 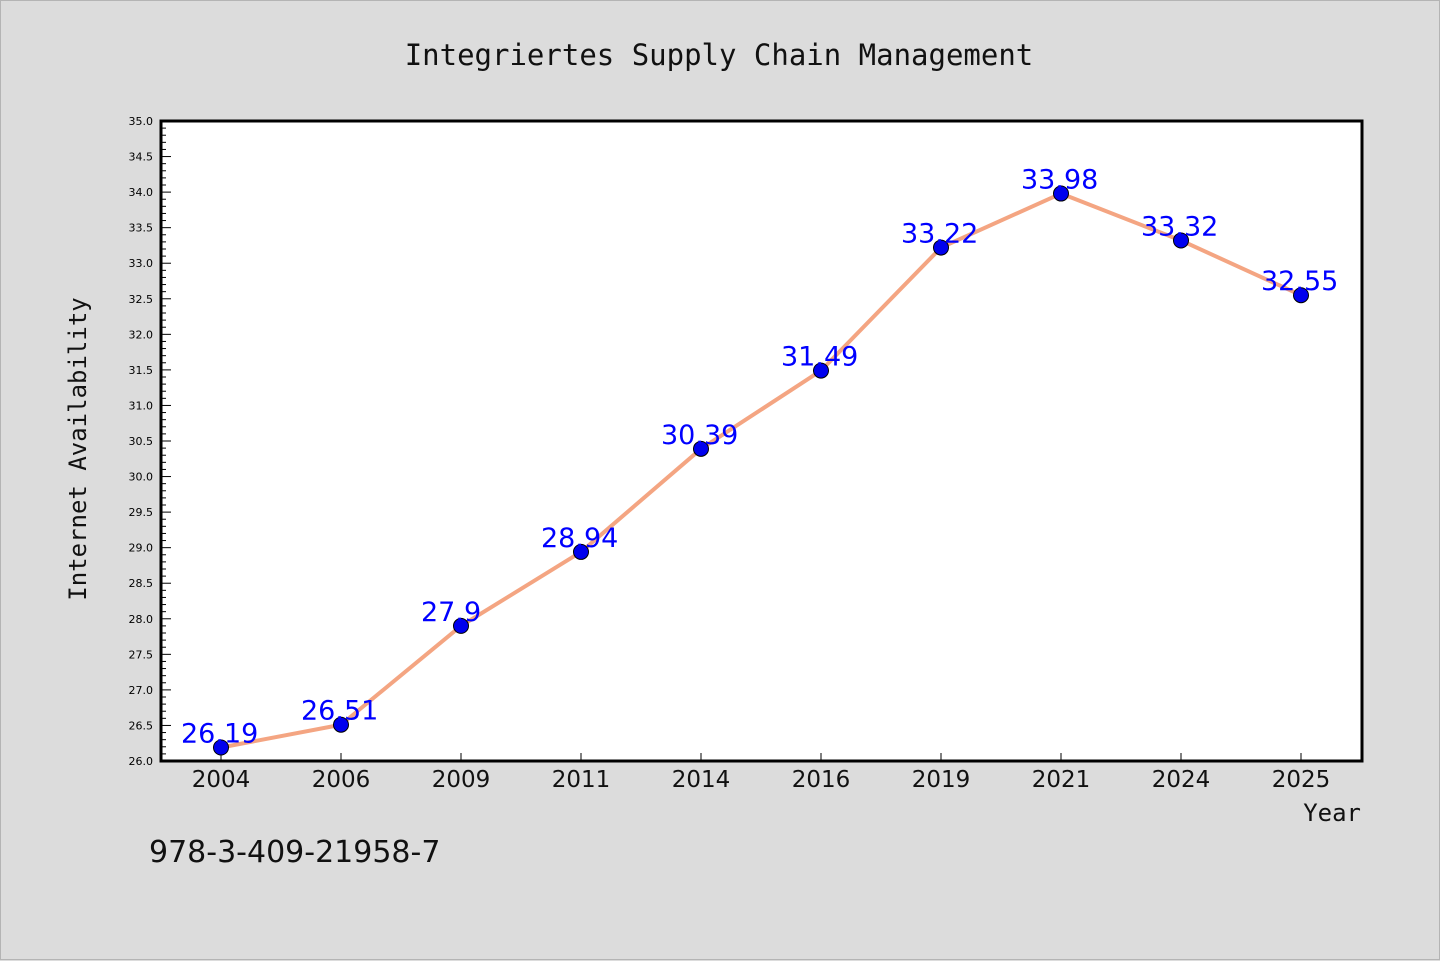 I want to click on y-tick-label: 29.5, so click(x=141, y=512).